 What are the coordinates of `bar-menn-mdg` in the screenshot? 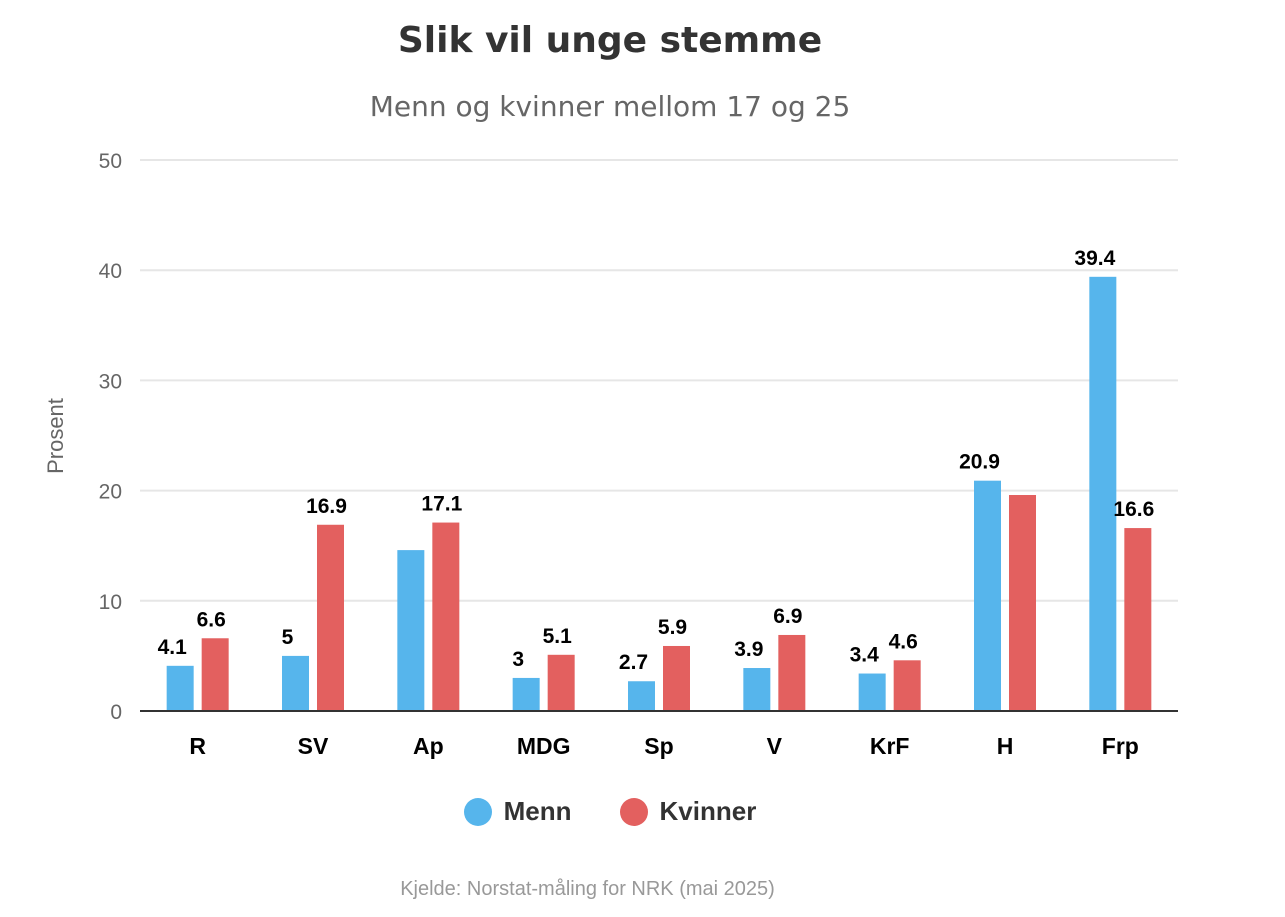 It's located at (526, 694).